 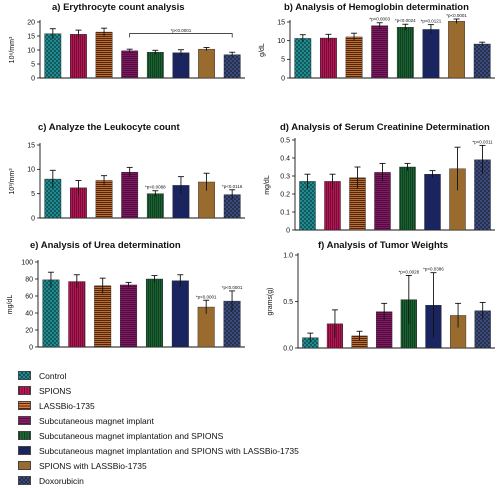 What do you see at coordinates (232, 186) in the screenshot?
I see `significance-label: *p<0.0116` at bounding box center [232, 186].